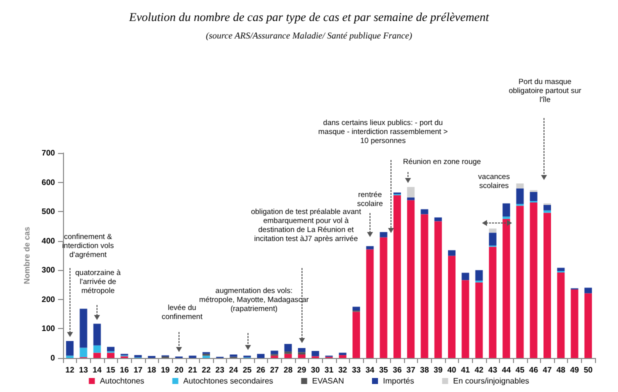  I want to click on y-tick-label: 300, so click(49, 270).